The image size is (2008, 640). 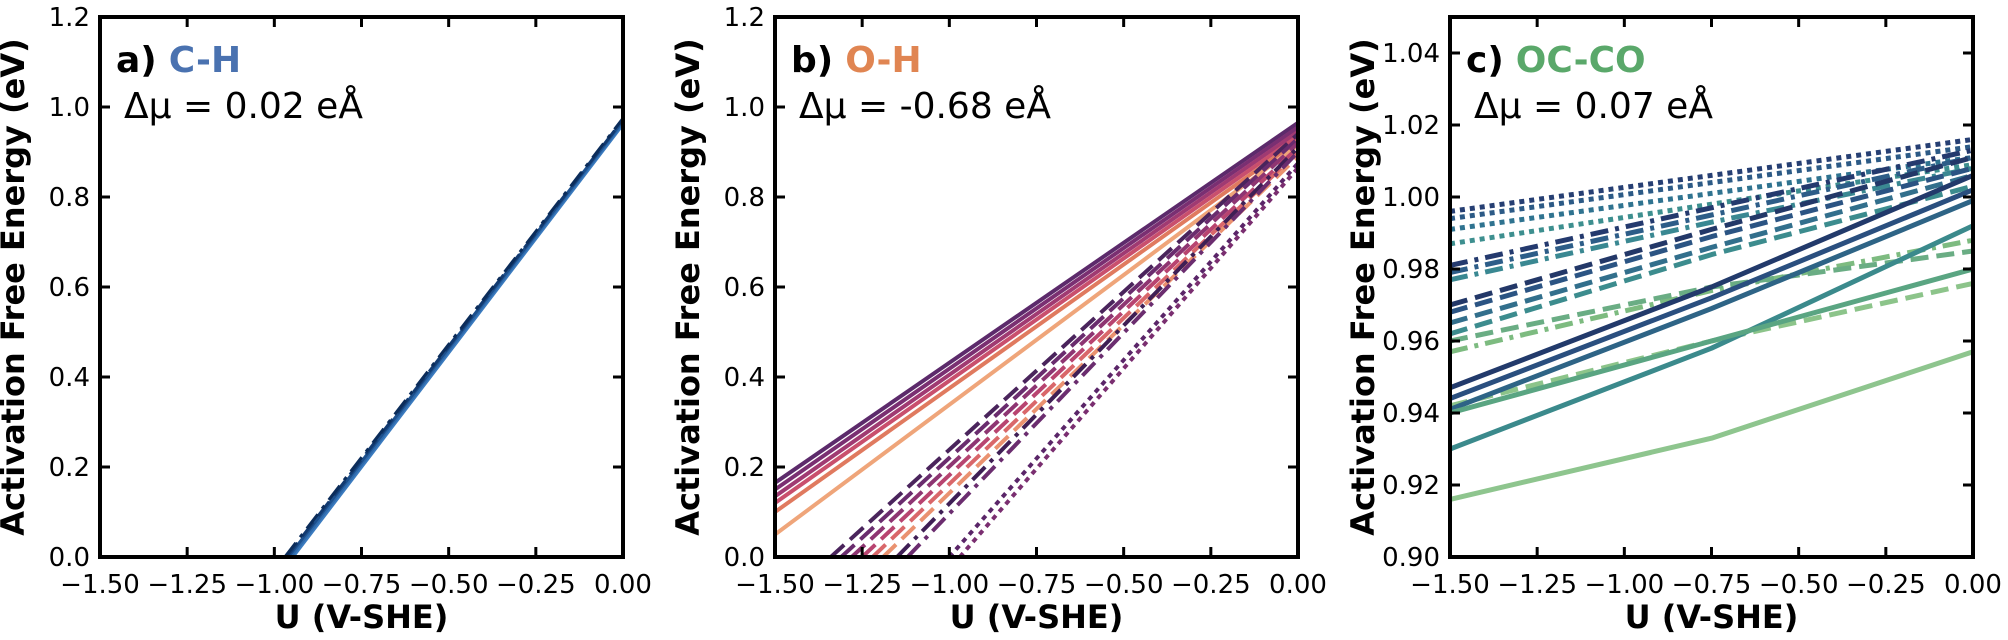 What do you see at coordinates (1411, 486) in the screenshot?
I see `y-tick-label: 0.92` at bounding box center [1411, 486].